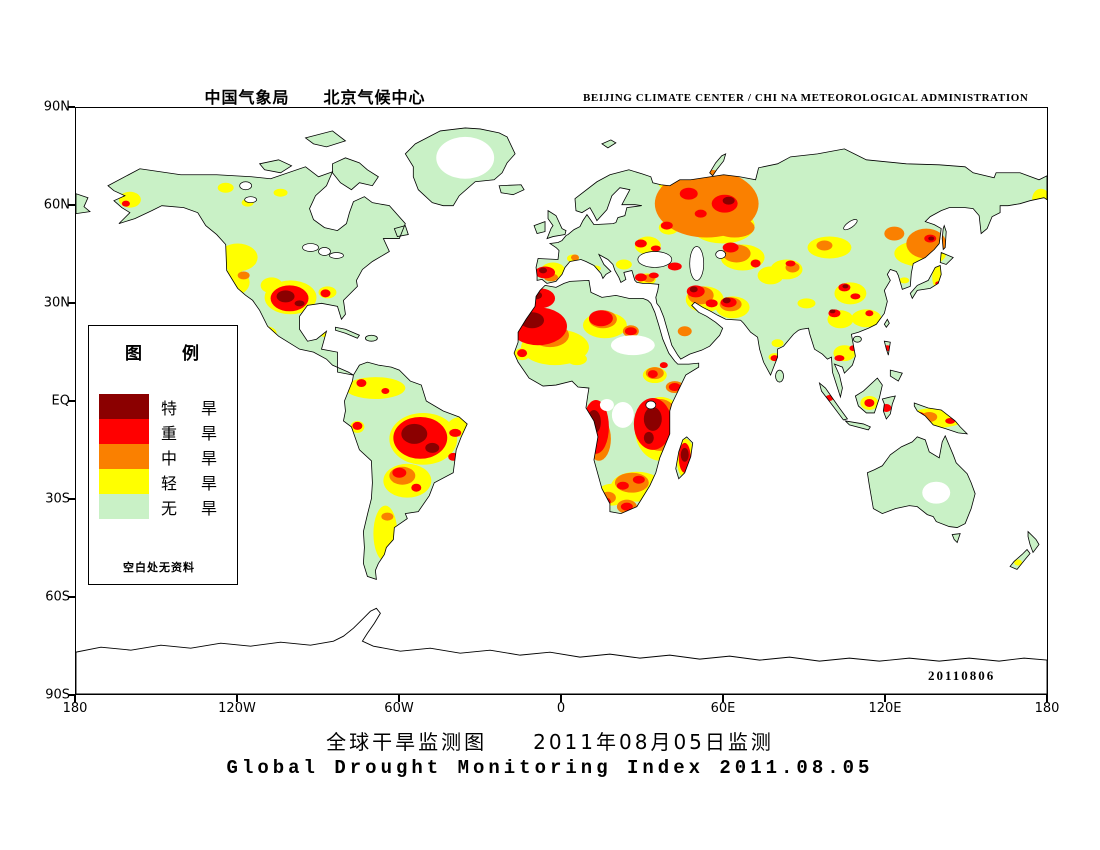 This screenshot has width=1100, height=850. I want to click on x-axis-label-120W-1: 120W, so click(237, 708).